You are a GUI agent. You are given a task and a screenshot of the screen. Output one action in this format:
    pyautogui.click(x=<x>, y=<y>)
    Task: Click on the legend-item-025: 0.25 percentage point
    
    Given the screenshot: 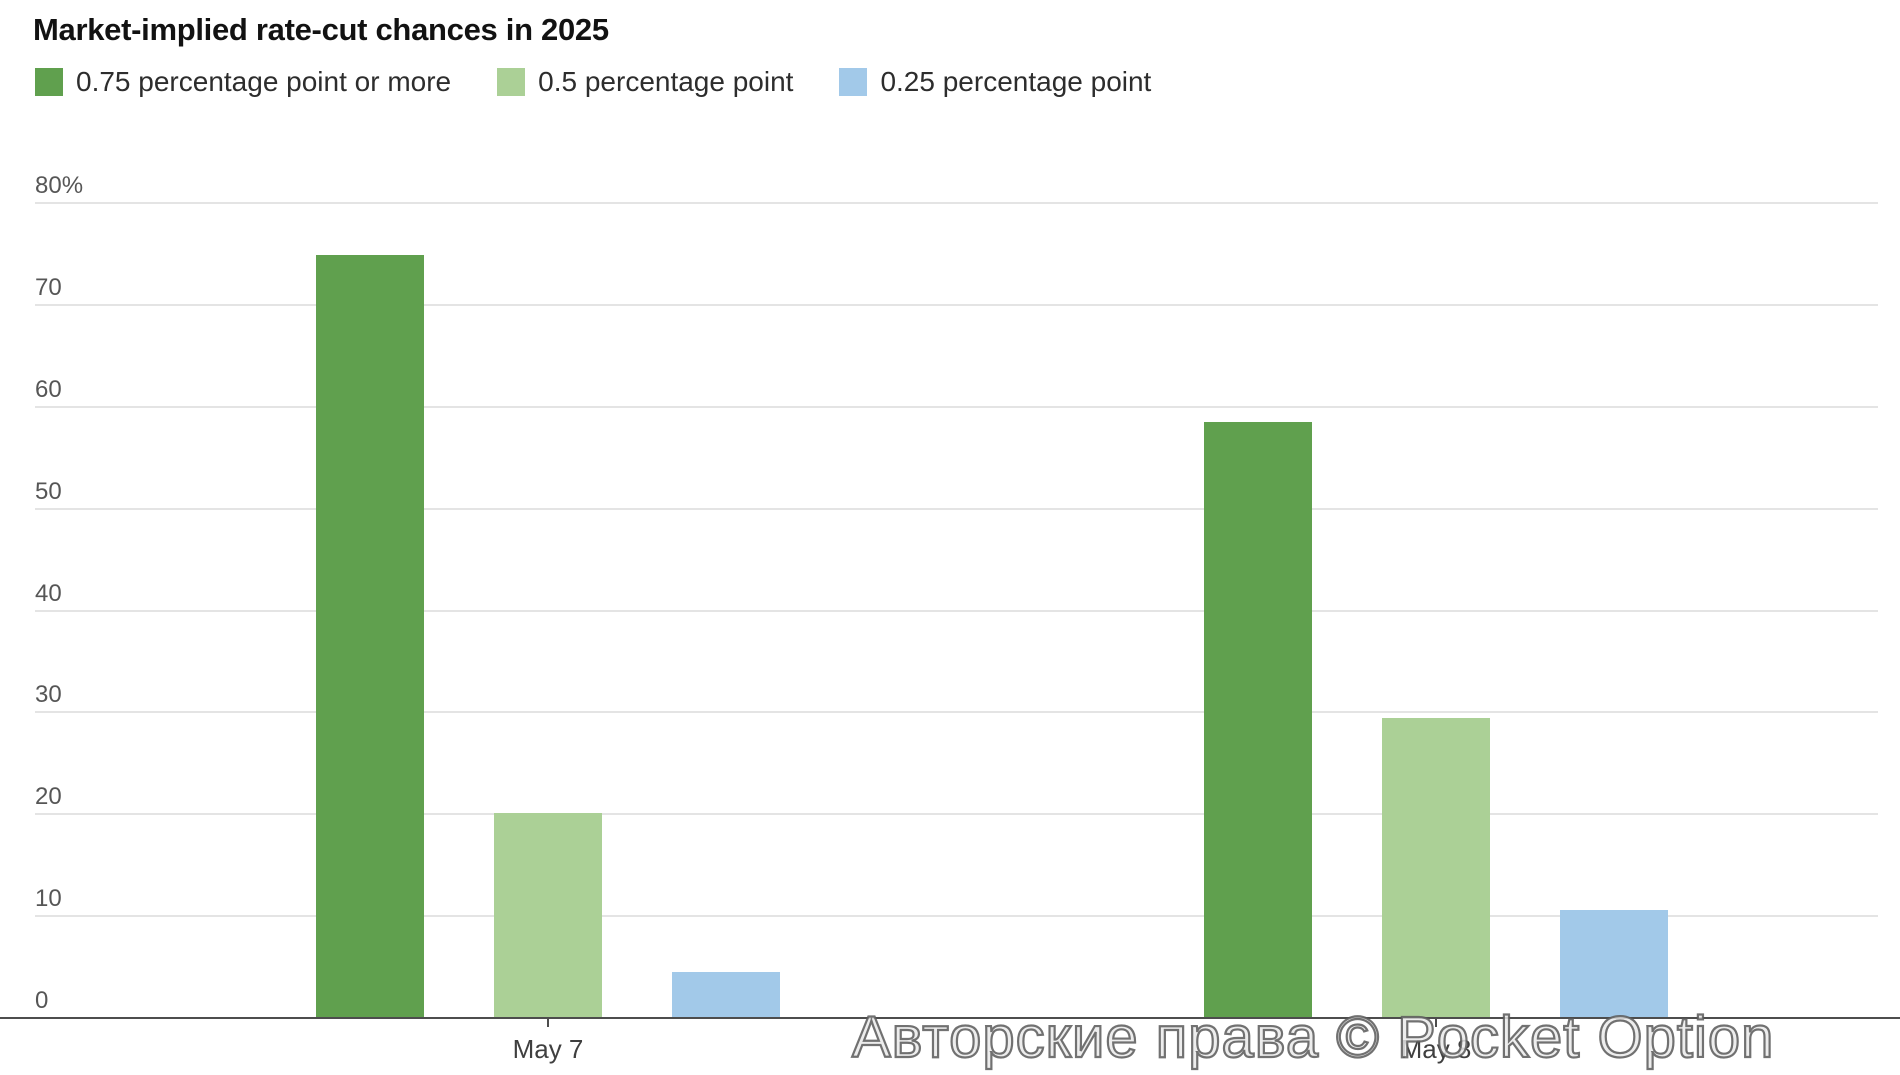 What is the action you would take?
    pyautogui.click(x=995, y=82)
    